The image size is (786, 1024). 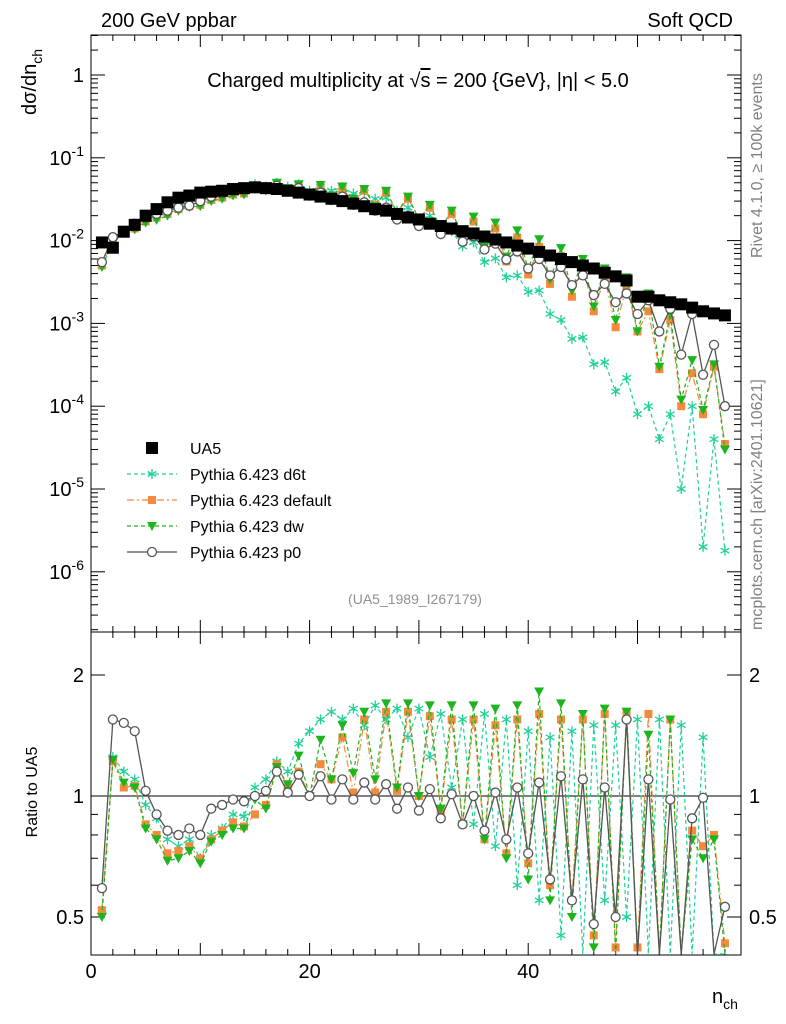 What do you see at coordinates (754, 797) in the screenshot?
I see `ratio-ytick-label-right: 1` at bounding box center [754, 797].